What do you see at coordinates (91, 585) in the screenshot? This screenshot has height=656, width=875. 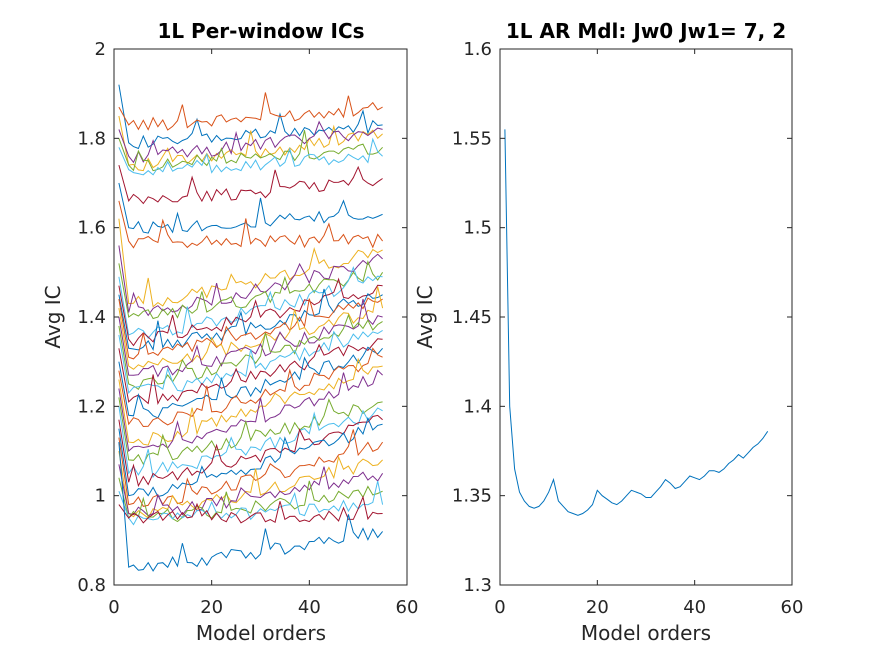 I see `y-tick-label: 0.8` at bounding box center [91, 585].